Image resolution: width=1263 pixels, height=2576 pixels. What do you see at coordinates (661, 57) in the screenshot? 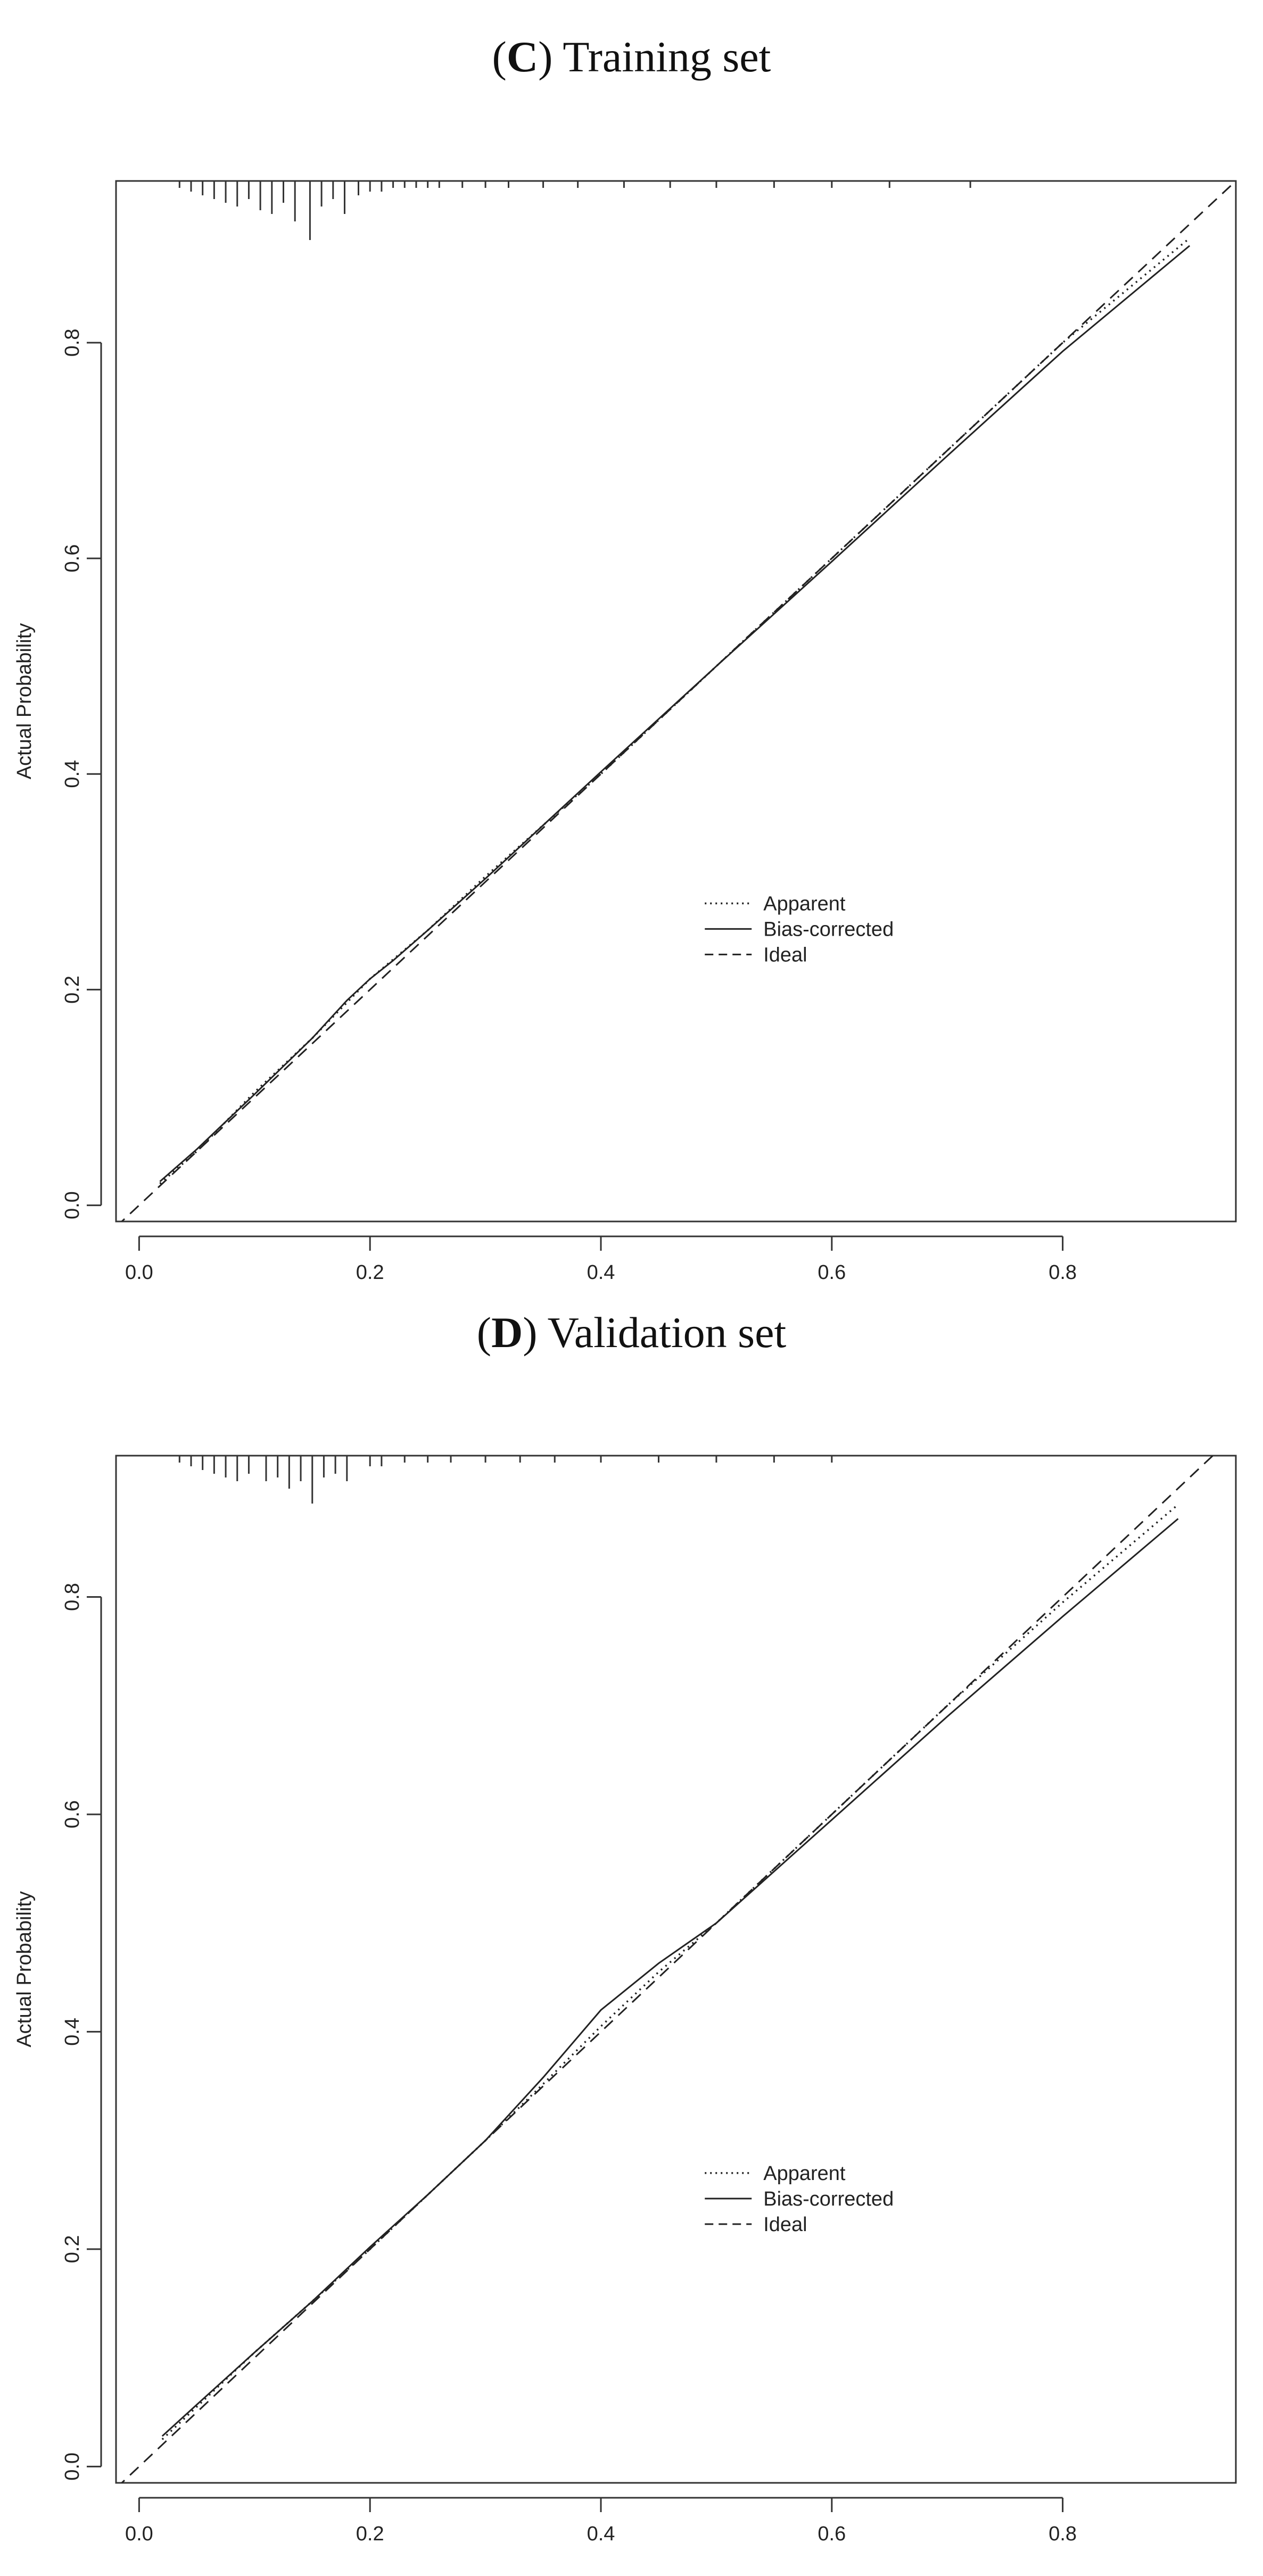
I see `panel-title-text-c: Training set` at bounding box center [661, 57].